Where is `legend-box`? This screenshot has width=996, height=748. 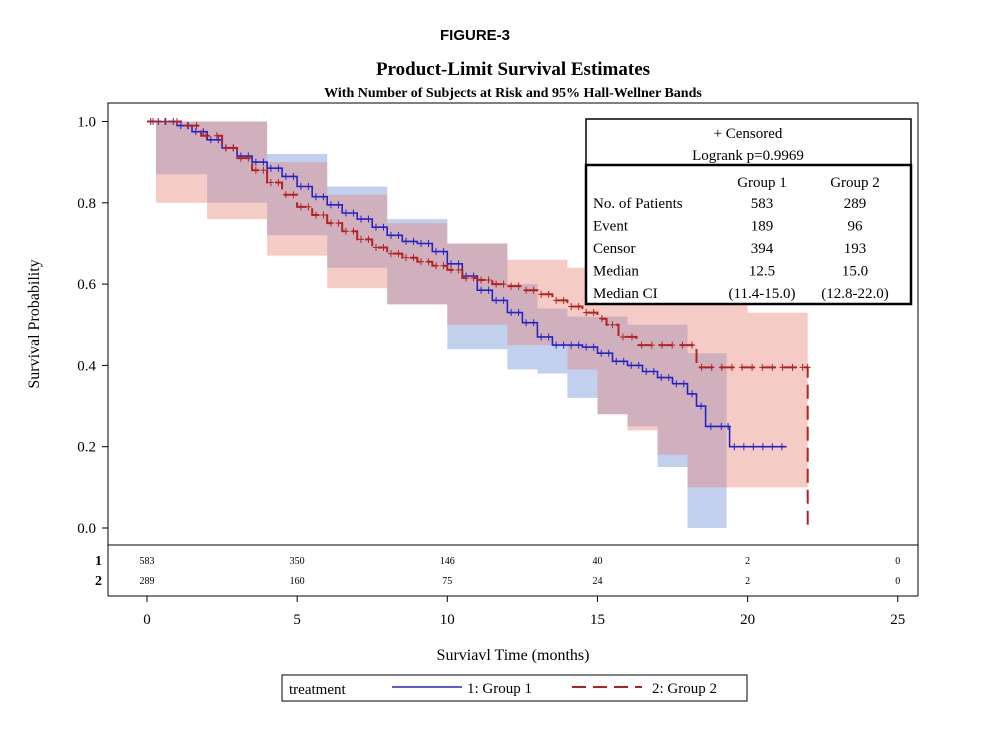 legend-box is located at coordinates (514, 688).